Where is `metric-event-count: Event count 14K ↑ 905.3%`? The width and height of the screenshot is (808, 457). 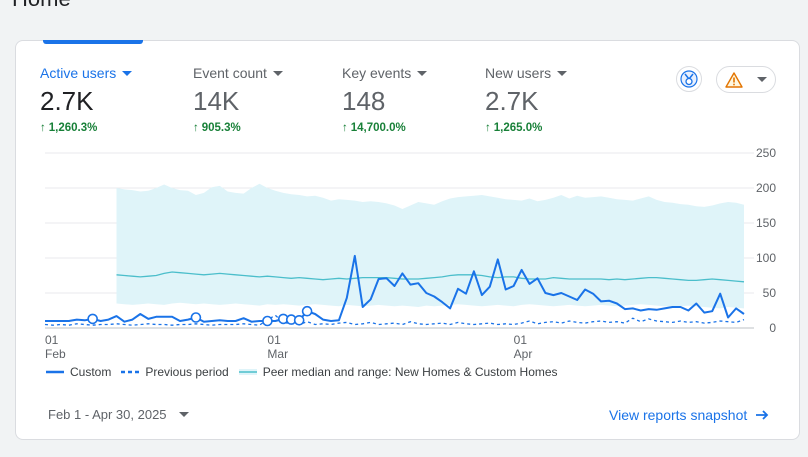
metric-event-count: Event count 14K ↑ 905.3% is located at coordinates (238, 99).